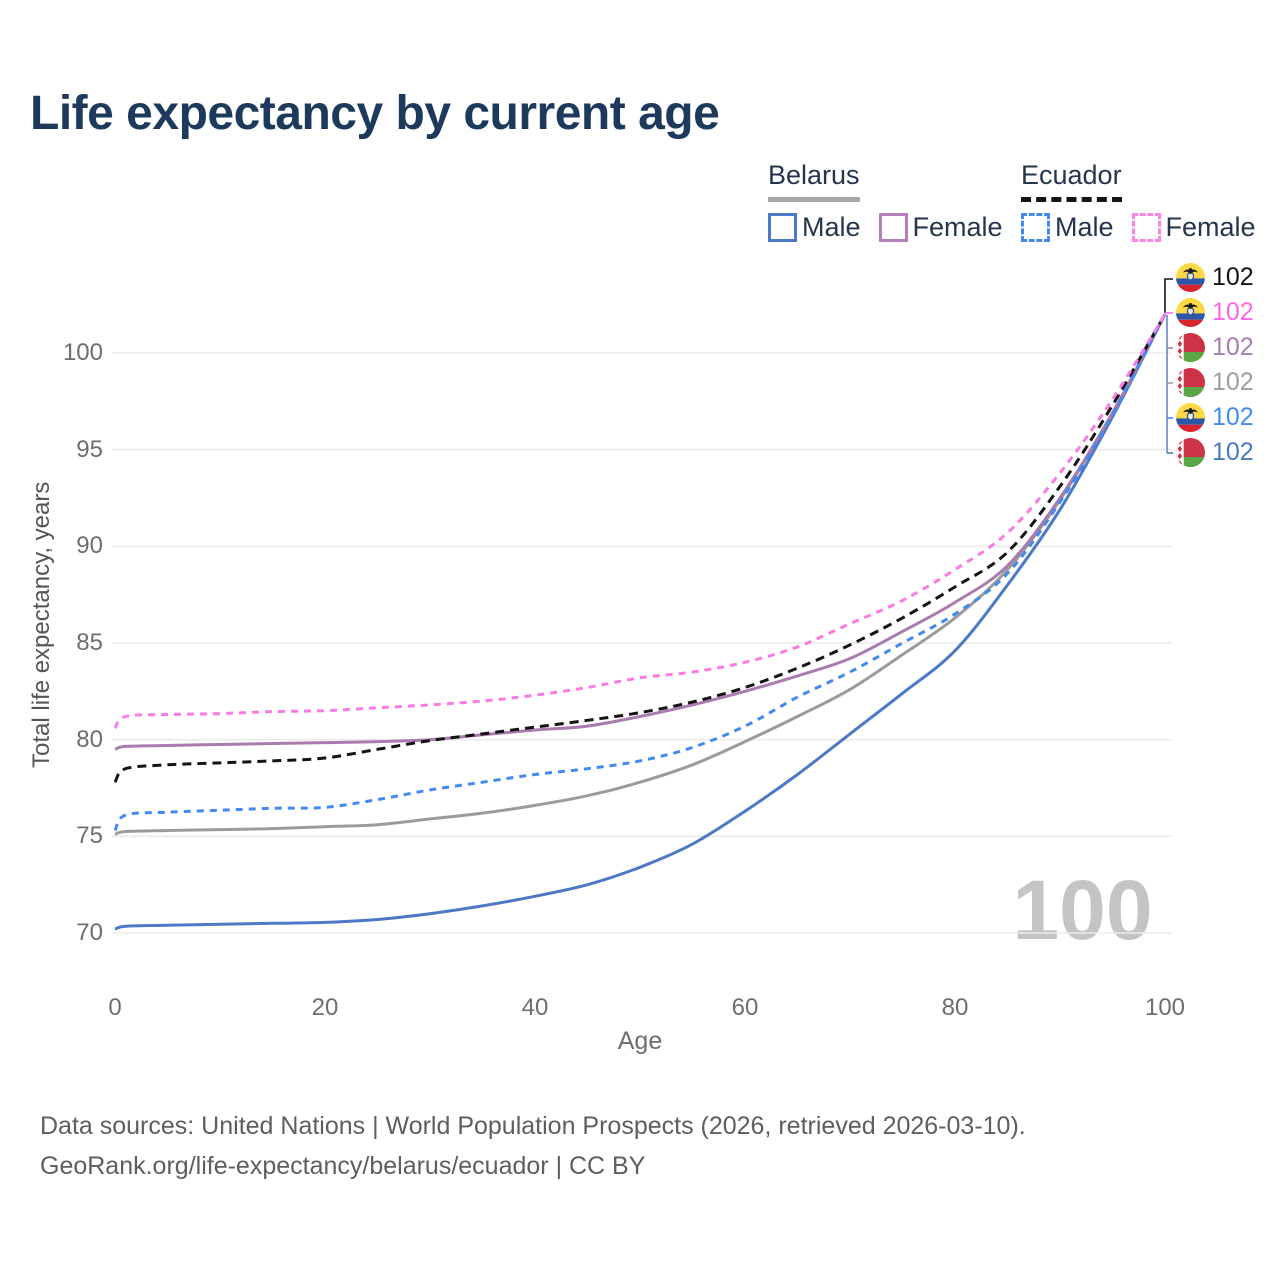 The width and height of the screenshot is (1280, 1280). What do you see at coordinates (957, 227) in the screenshot?
I see `legend-label-belarus-female: Female` at bounding box center [957, 227].